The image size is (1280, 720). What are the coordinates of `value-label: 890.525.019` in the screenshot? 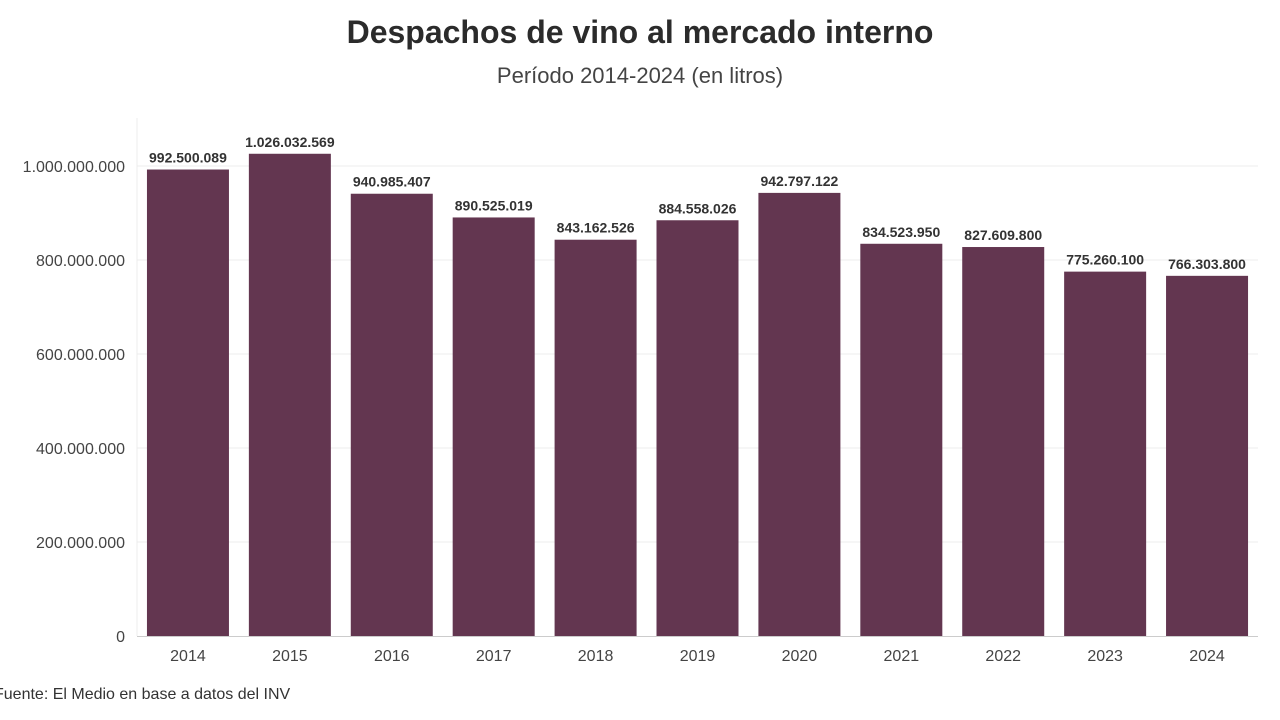 It's located at (494, 205).